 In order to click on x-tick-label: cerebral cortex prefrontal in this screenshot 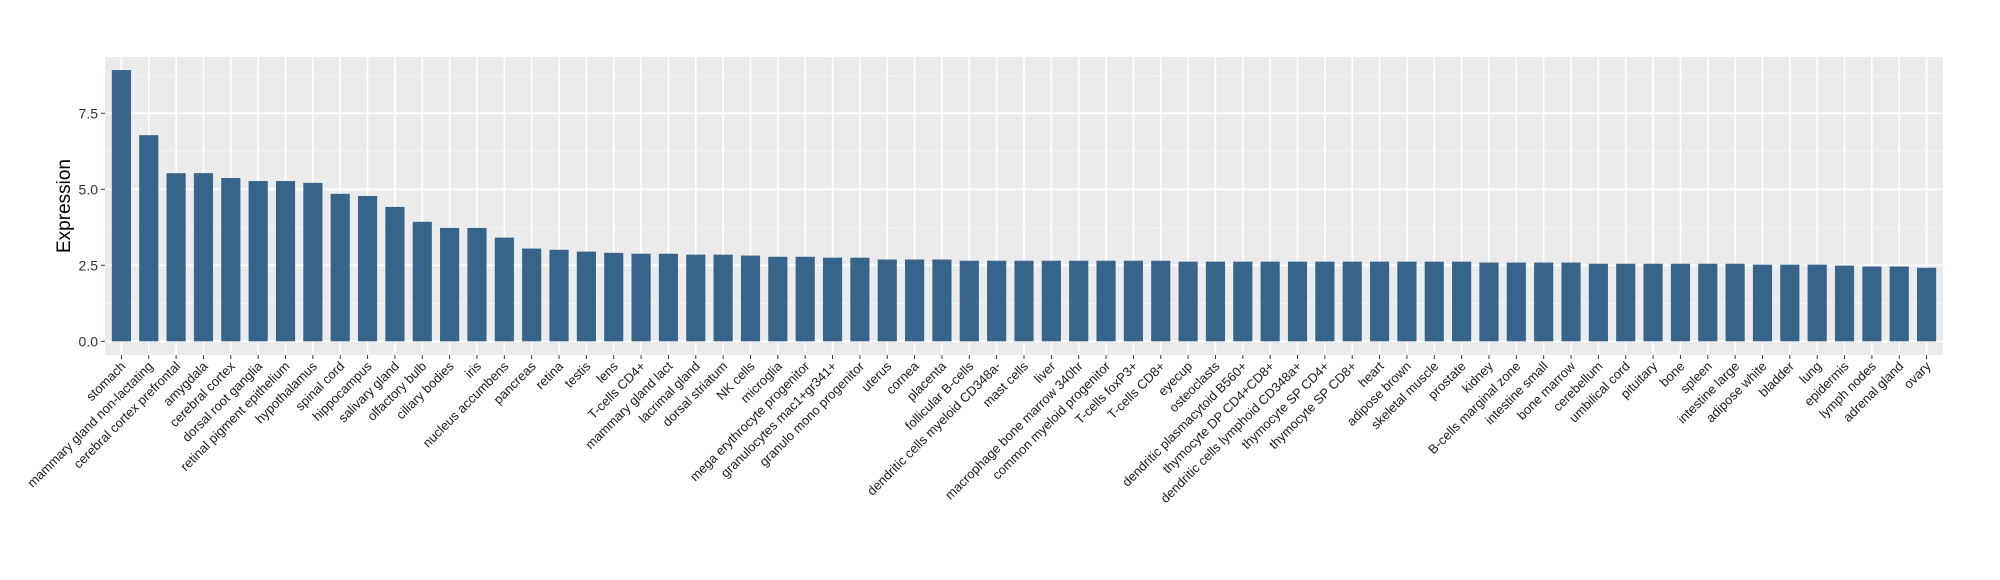, I will do `click(126, 414)`.